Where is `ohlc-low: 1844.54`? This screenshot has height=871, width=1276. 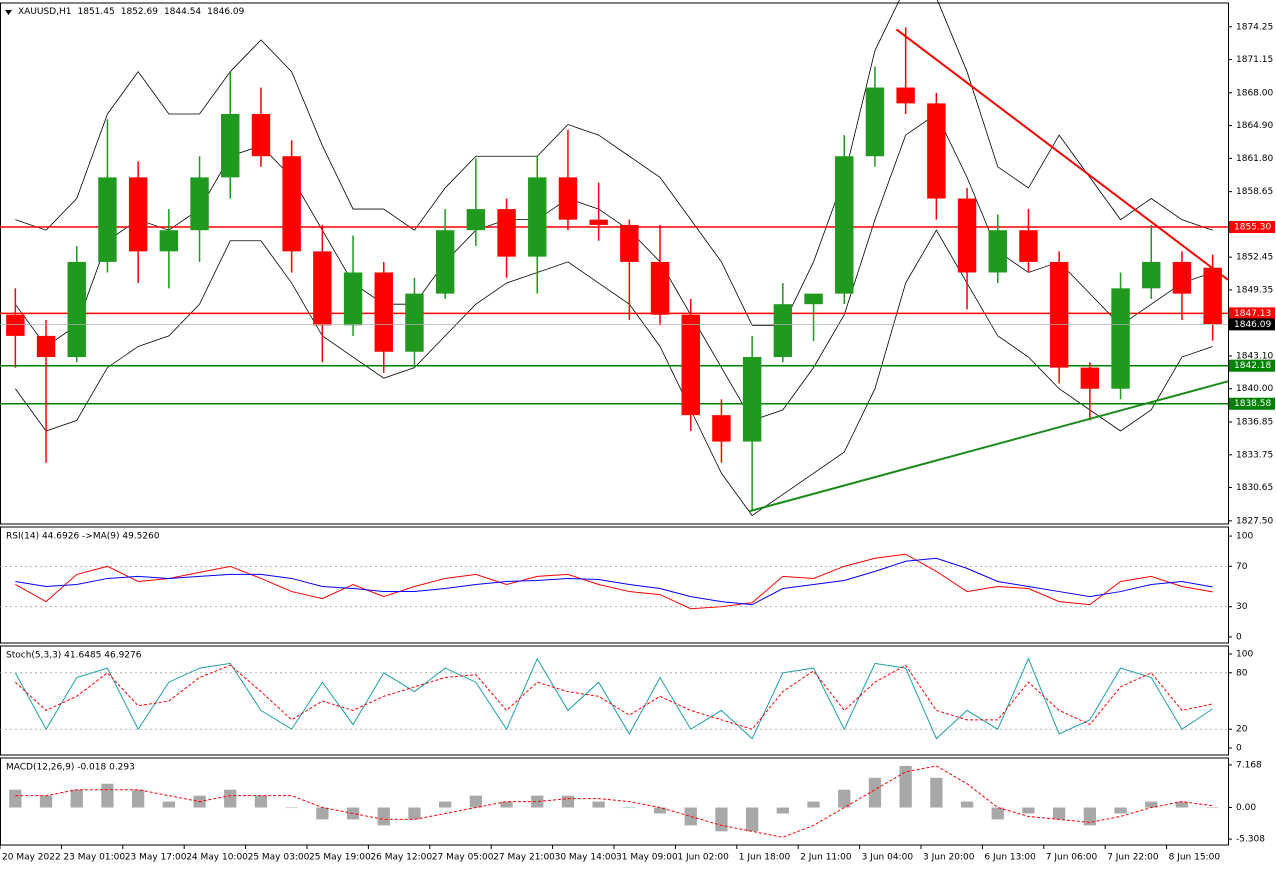
ohlc-low: 1844.54 is located at coordinates (182, 12).